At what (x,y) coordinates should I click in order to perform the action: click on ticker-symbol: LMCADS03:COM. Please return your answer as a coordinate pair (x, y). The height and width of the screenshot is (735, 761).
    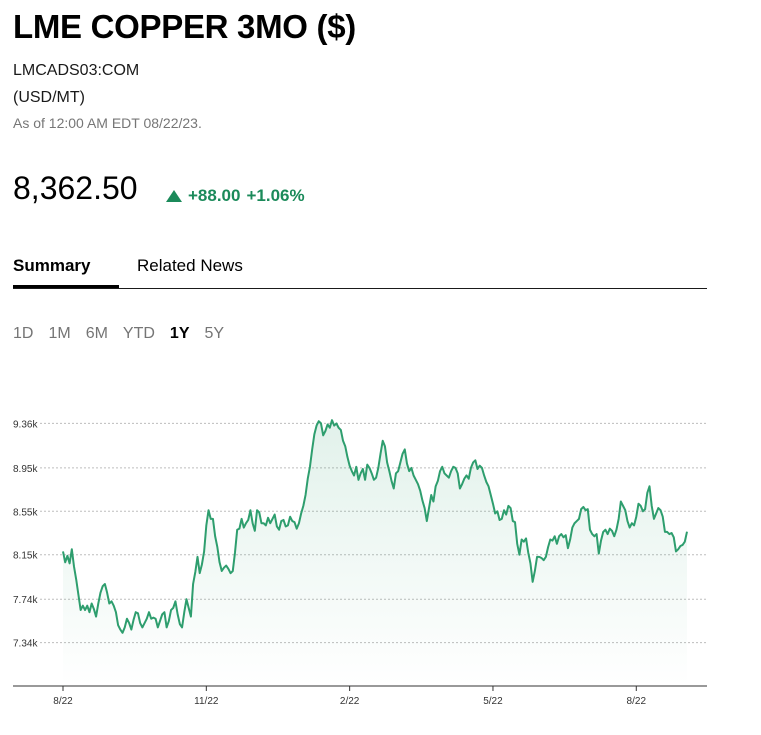
    Looking at the image, I should click on (76, 70).